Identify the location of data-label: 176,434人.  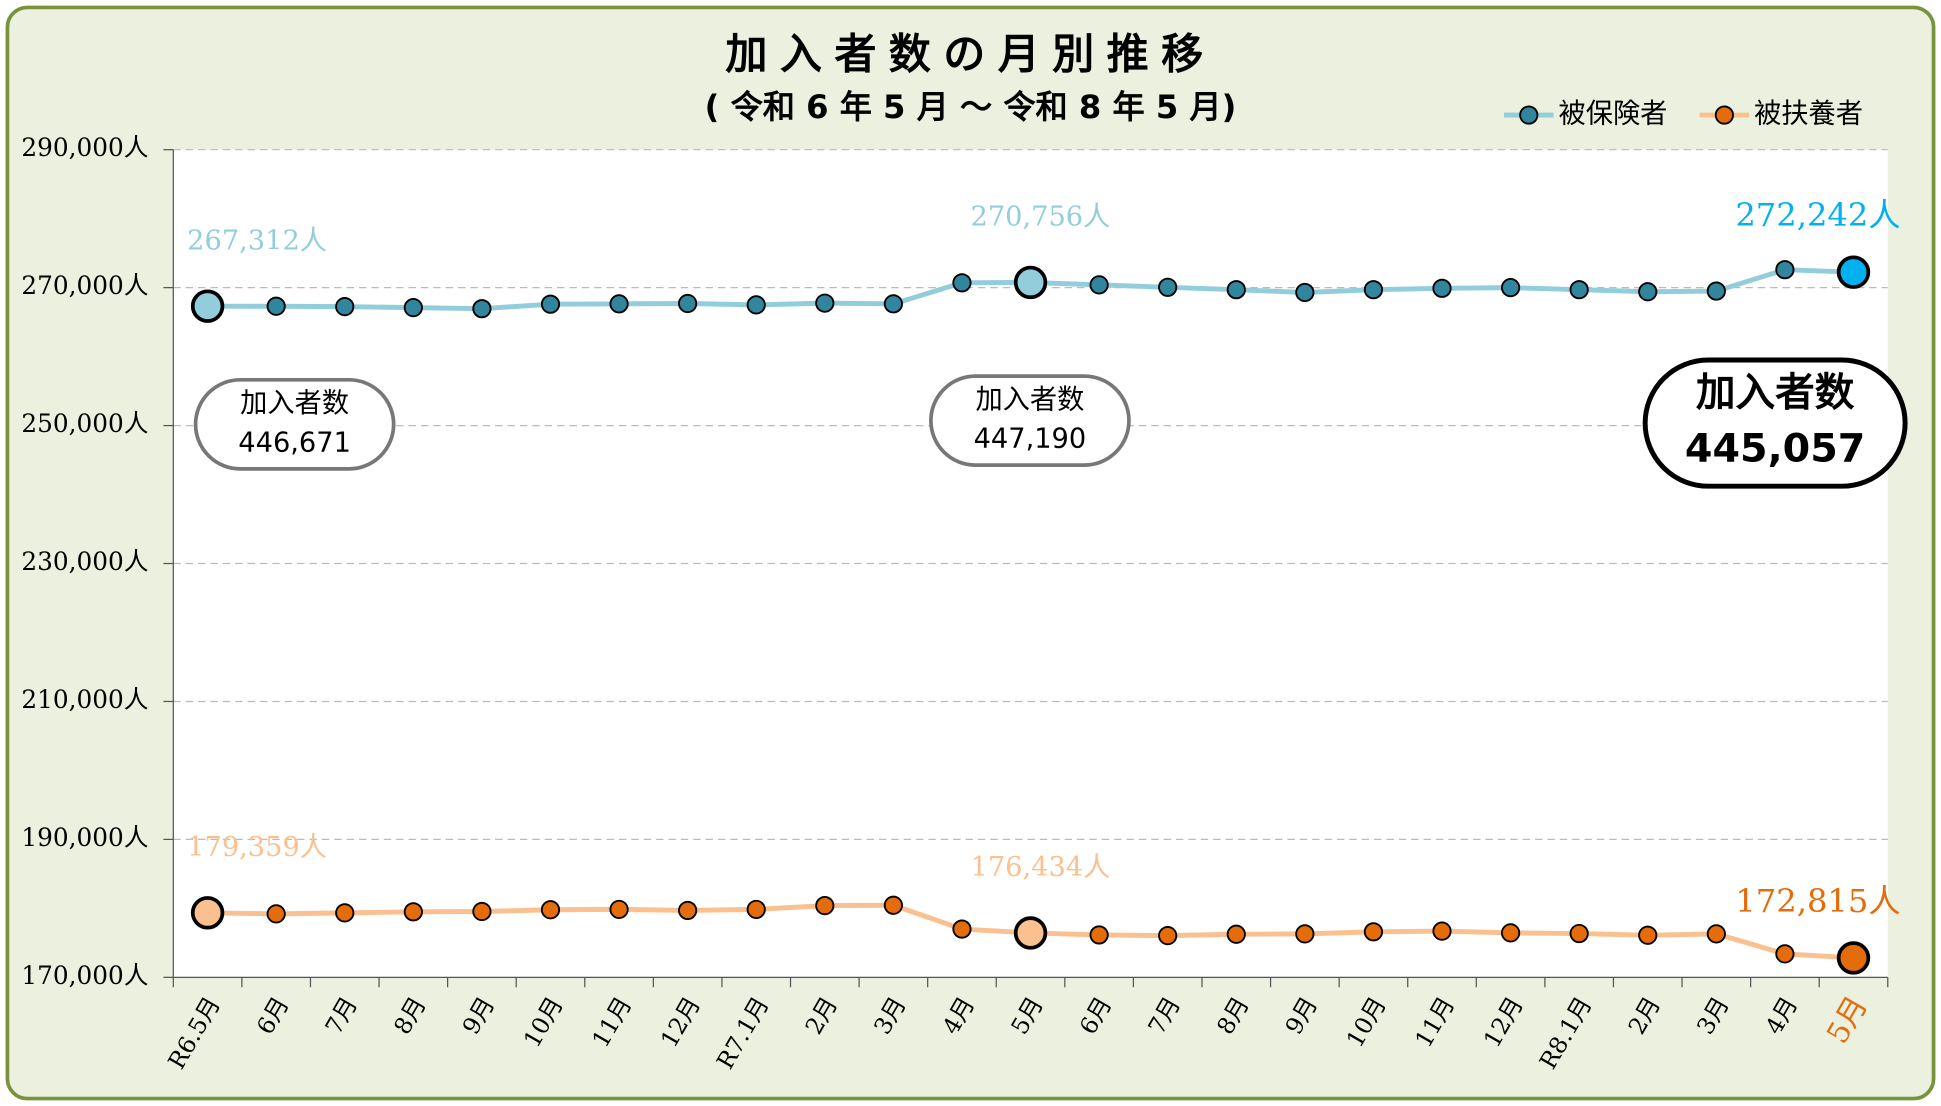
(1041, 867).